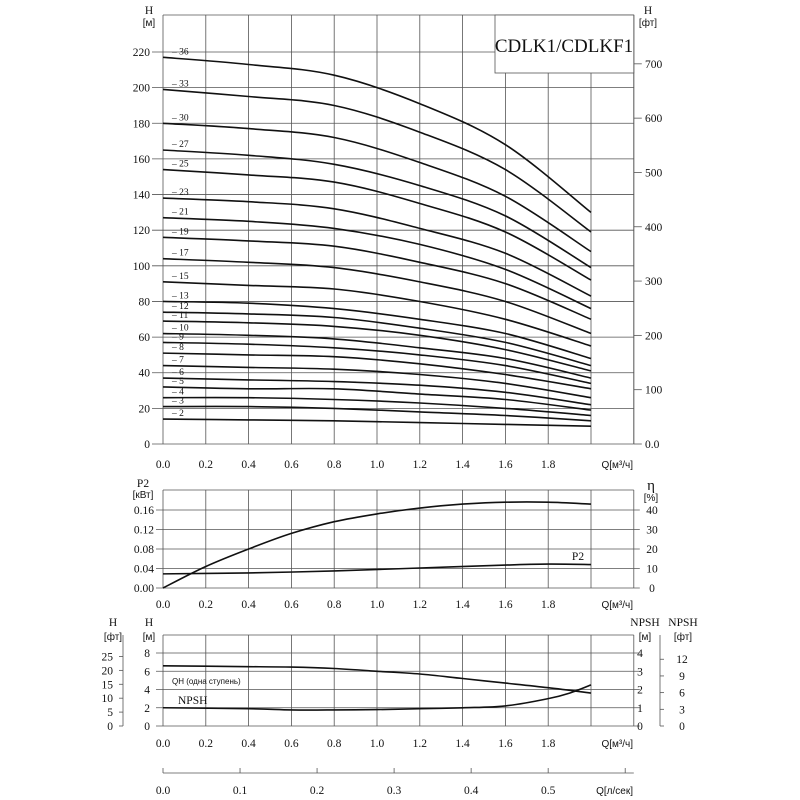  Describe the element at coordinates (394, 791) in the screenshot. I see `q-liters-tick-label: 0.3` at that location.